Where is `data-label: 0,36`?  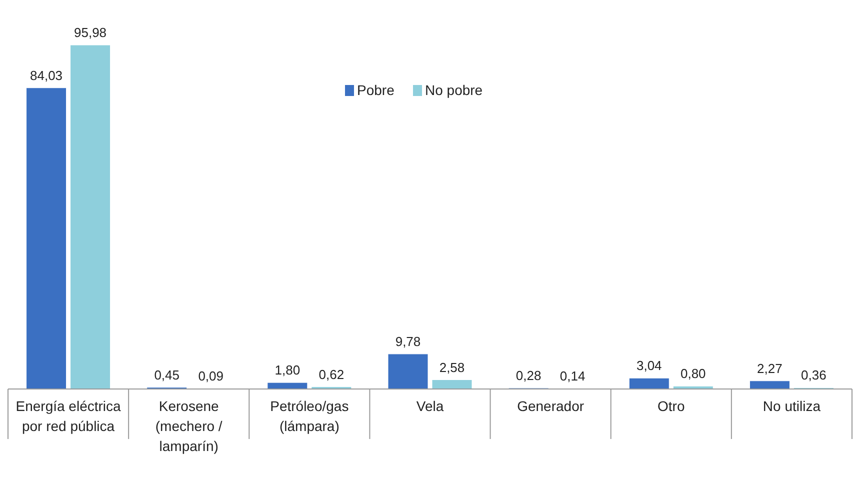
data-label: 0,36 is located at coordinates (813, 375).